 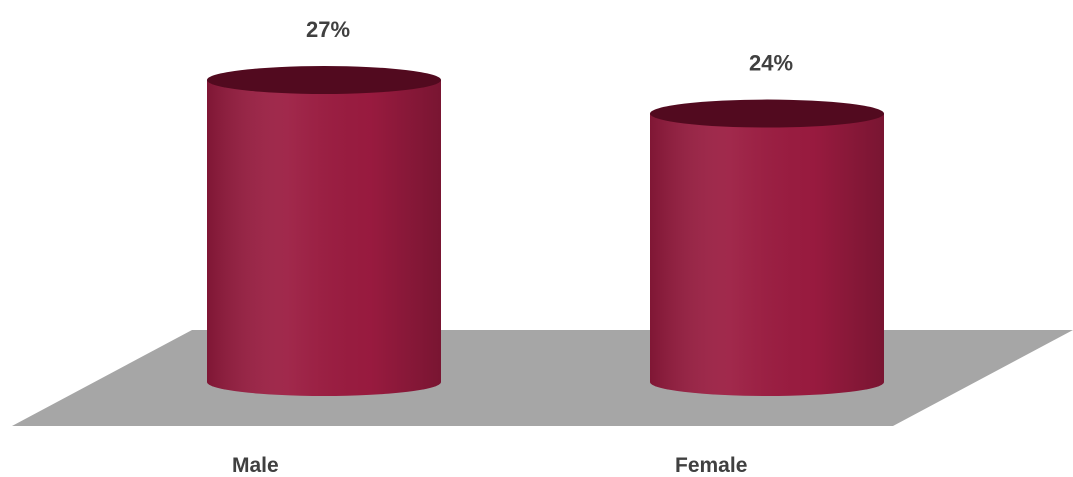 I want to click on category-label-male: Male, so click(x=255, y=465).